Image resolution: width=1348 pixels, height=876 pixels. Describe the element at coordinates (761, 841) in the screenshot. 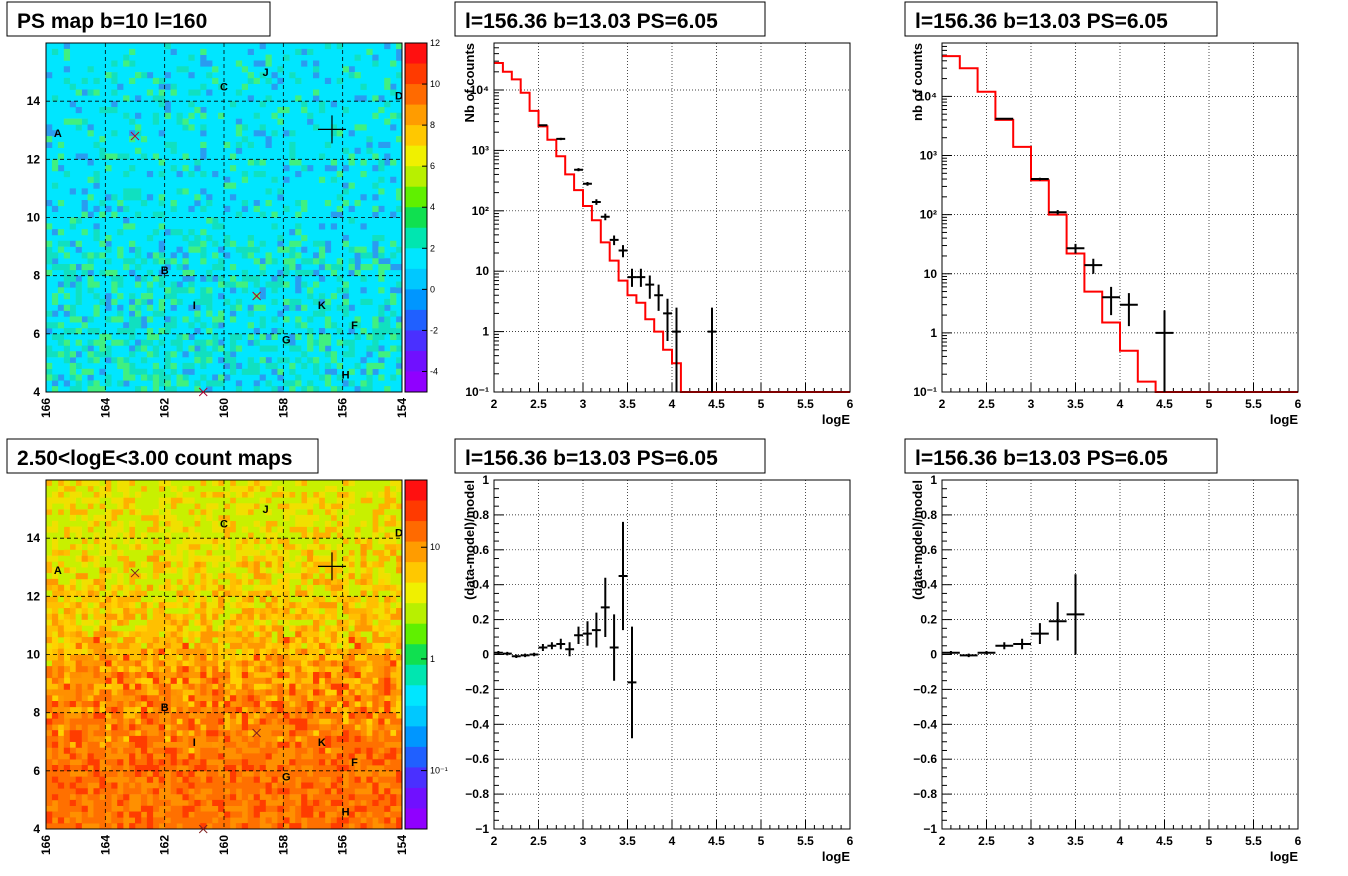

I see `x-tick-label: 5` at that location.